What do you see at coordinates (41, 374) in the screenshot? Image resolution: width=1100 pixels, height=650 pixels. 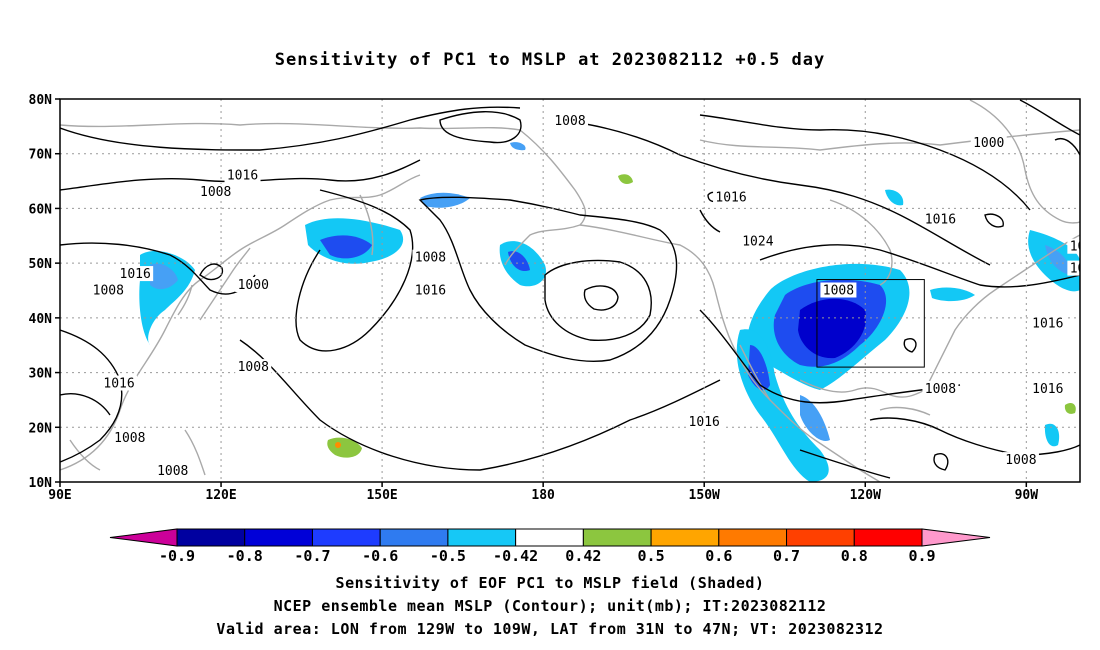 I see `lat-label: 30N` at bounding box center [41, 374].